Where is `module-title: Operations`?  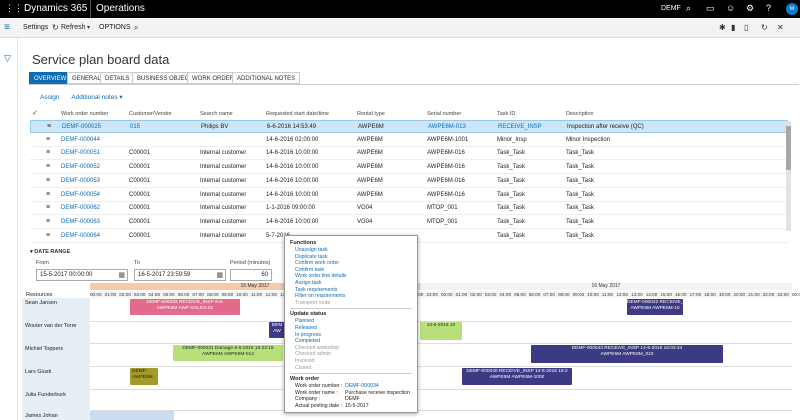 module-title: Operations is located at coordinates (120, 8).